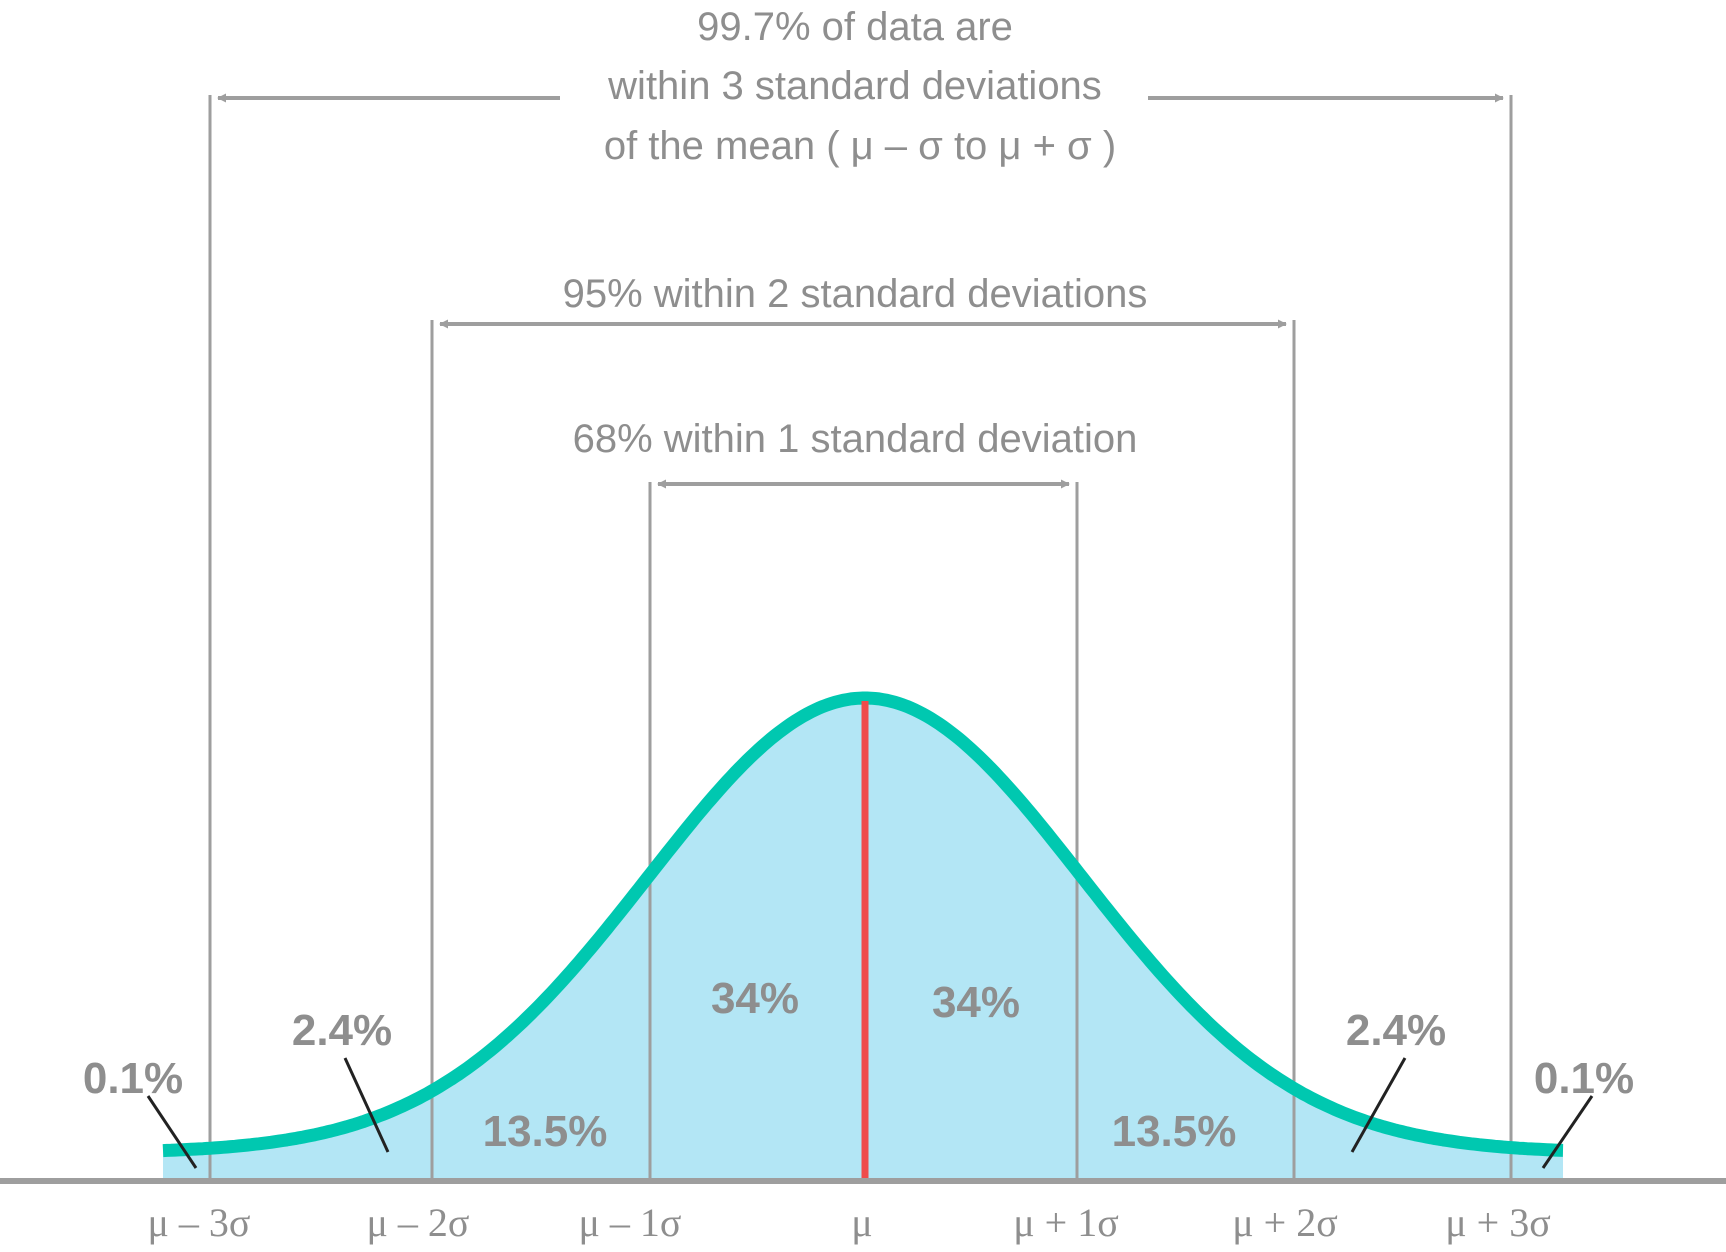 This screenshot has width=1726, height=1252. What do you see at coordinates (870, 1113) in the screenshot?
I see `callout-lines` at bounding box center [870, 1113].